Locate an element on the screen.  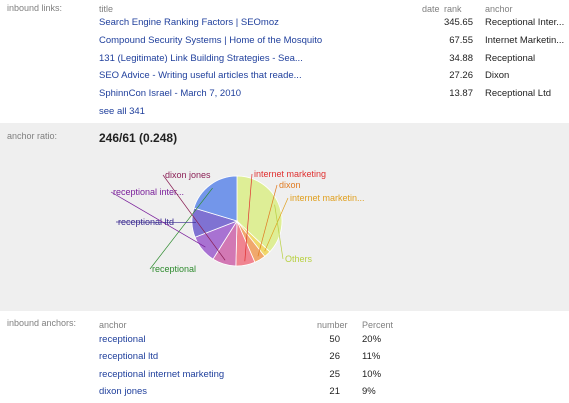
col-header-date: date is located at coordinates (431, 9).